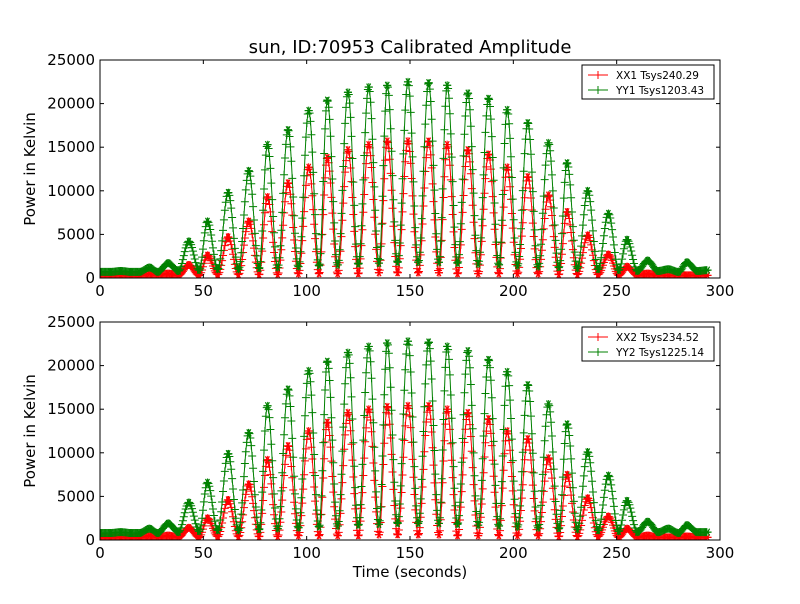 The image size is (800, 604). Describe the element at coordinates (513, 553) in the screenshot. I see `x-tick-label: 200` at that location.